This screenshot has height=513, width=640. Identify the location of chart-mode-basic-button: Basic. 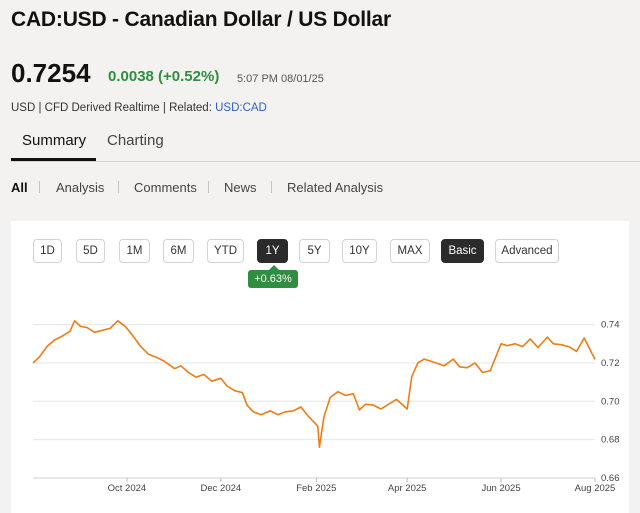
(462, 251).